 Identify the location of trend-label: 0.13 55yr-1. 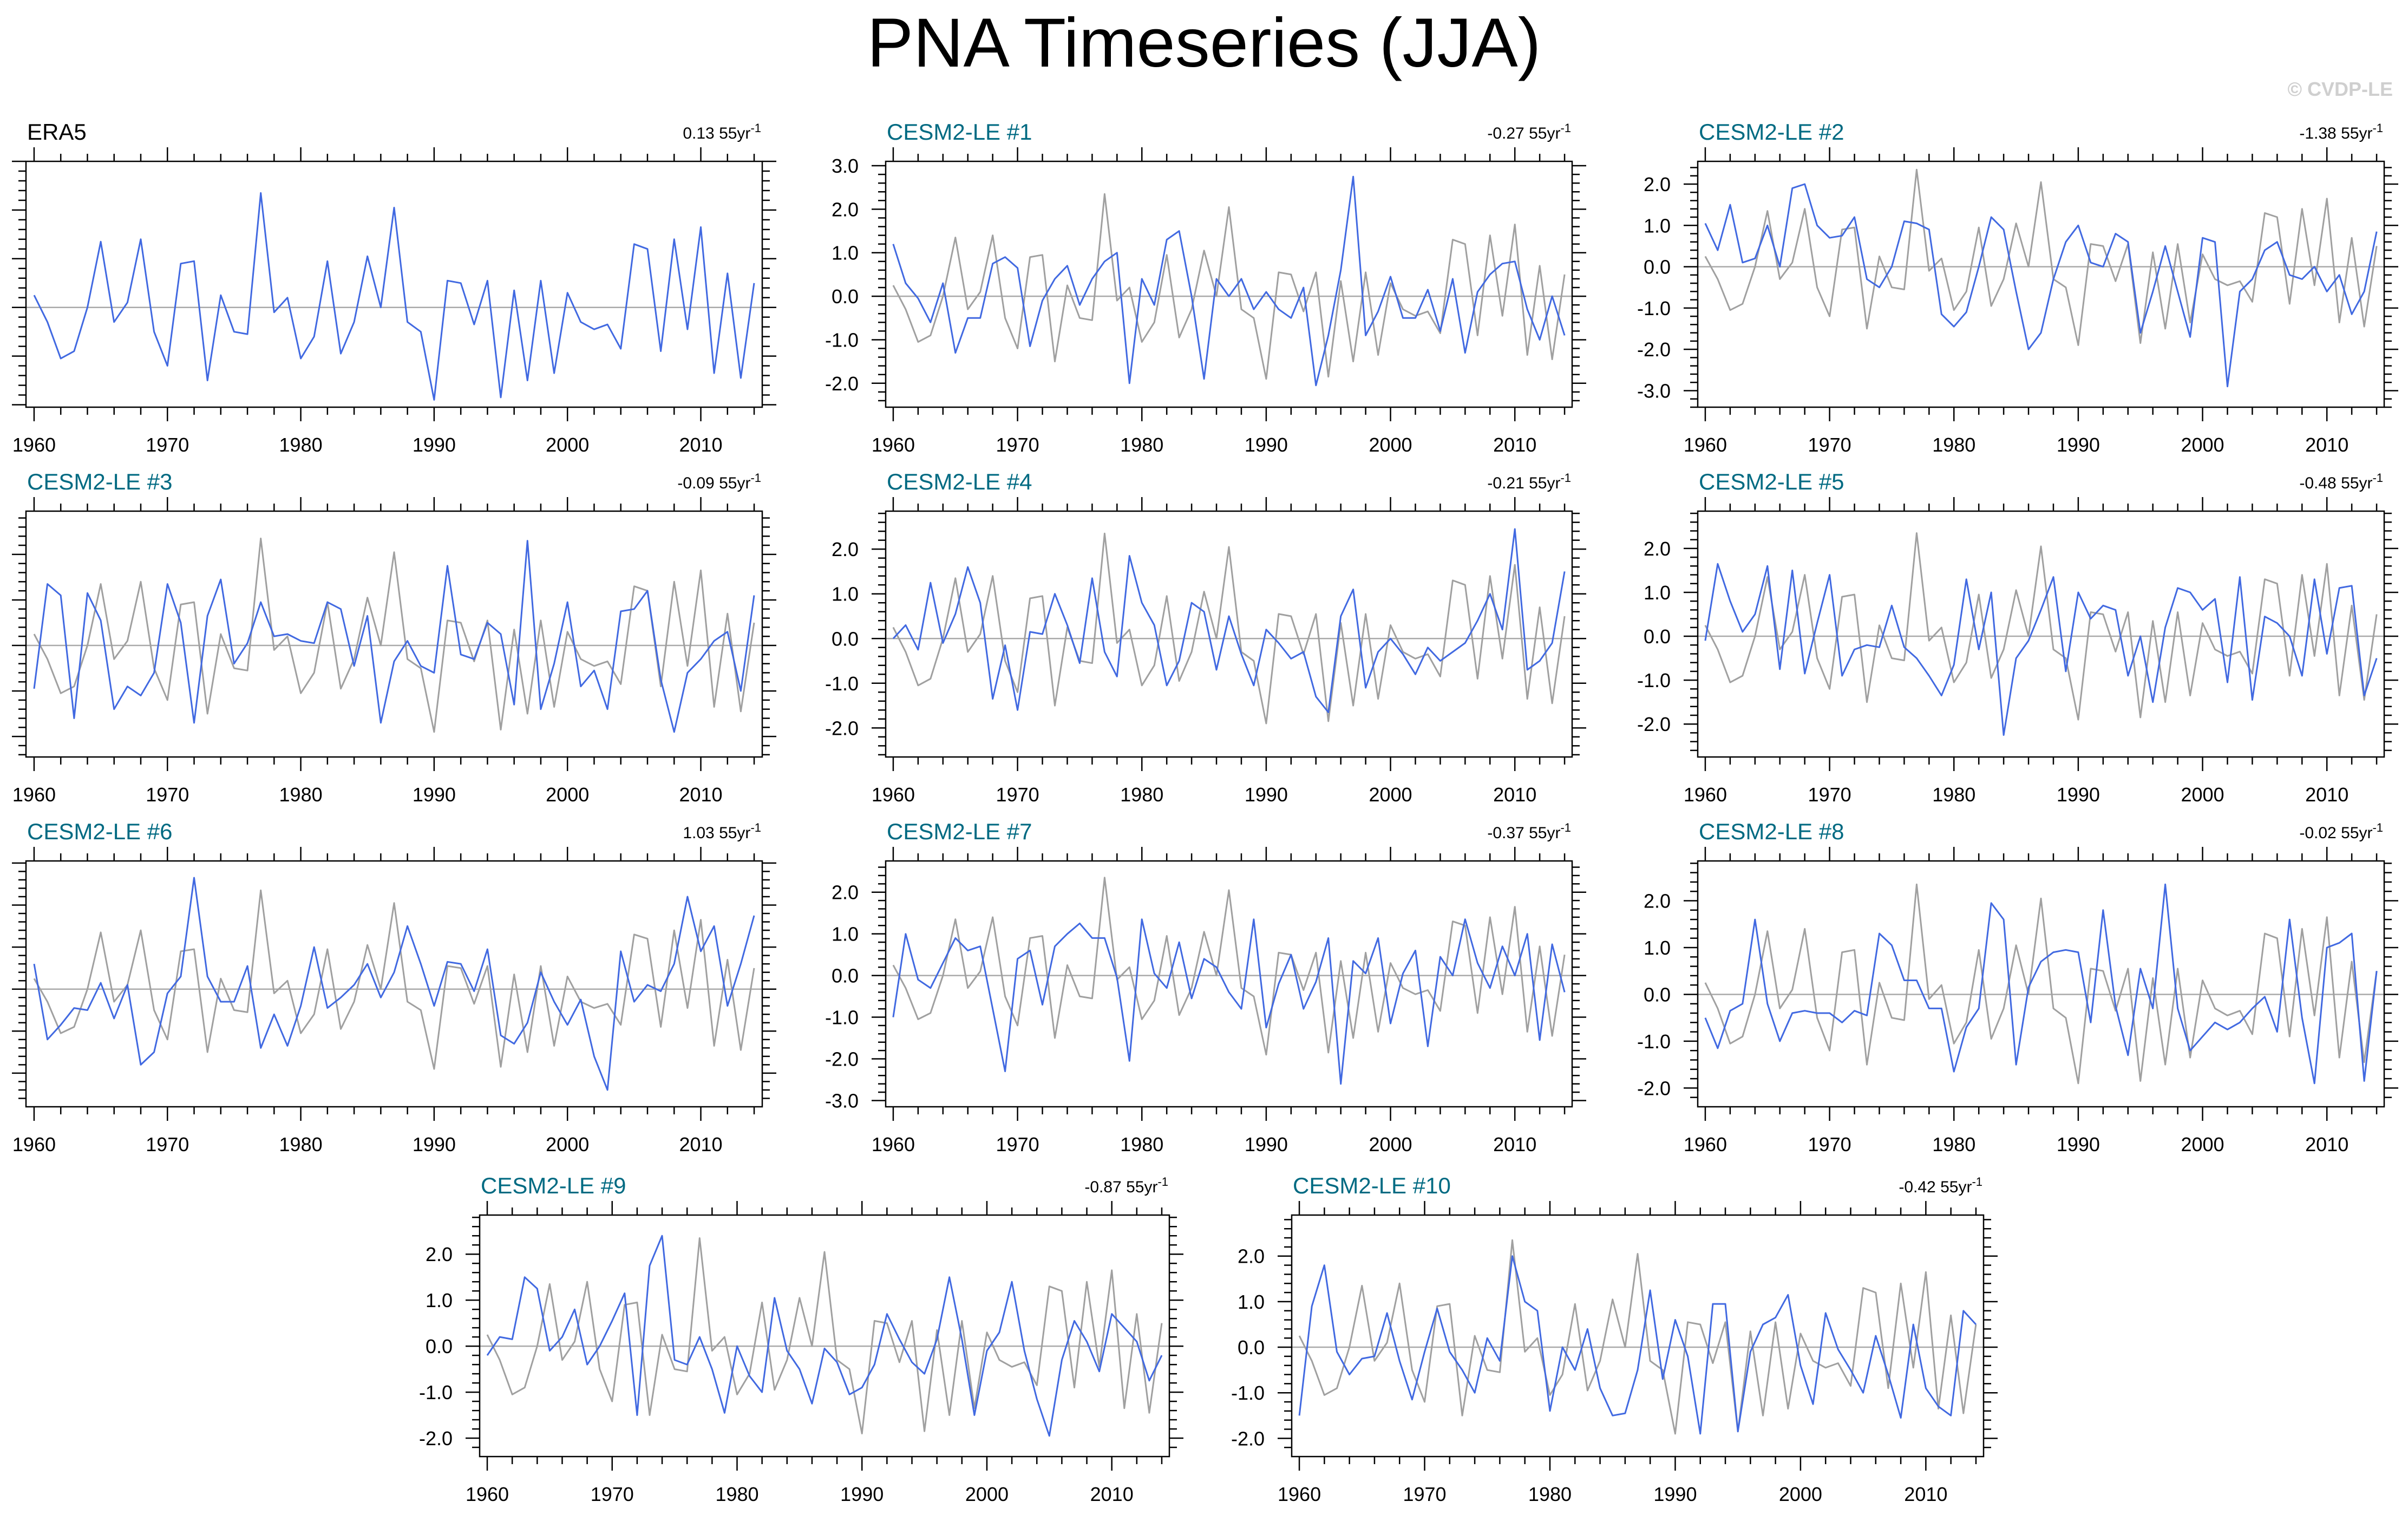
(722, 131).